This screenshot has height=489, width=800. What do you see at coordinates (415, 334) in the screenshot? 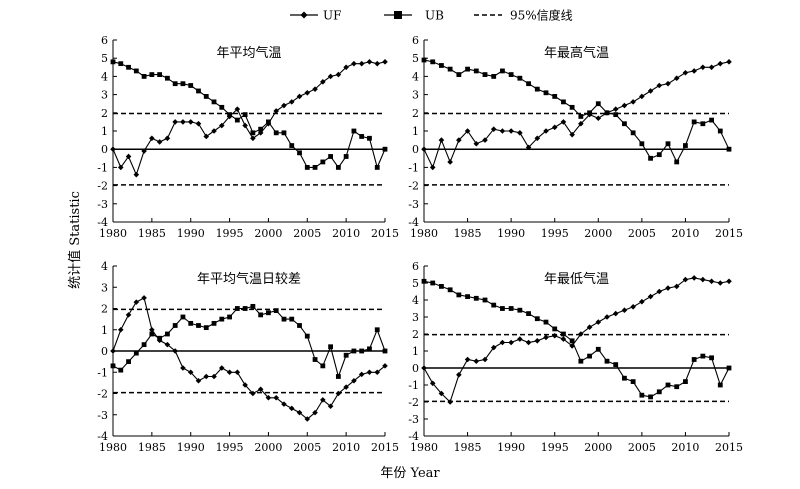
I see `y-tick-label: 2` at bounding box center [415, 334].